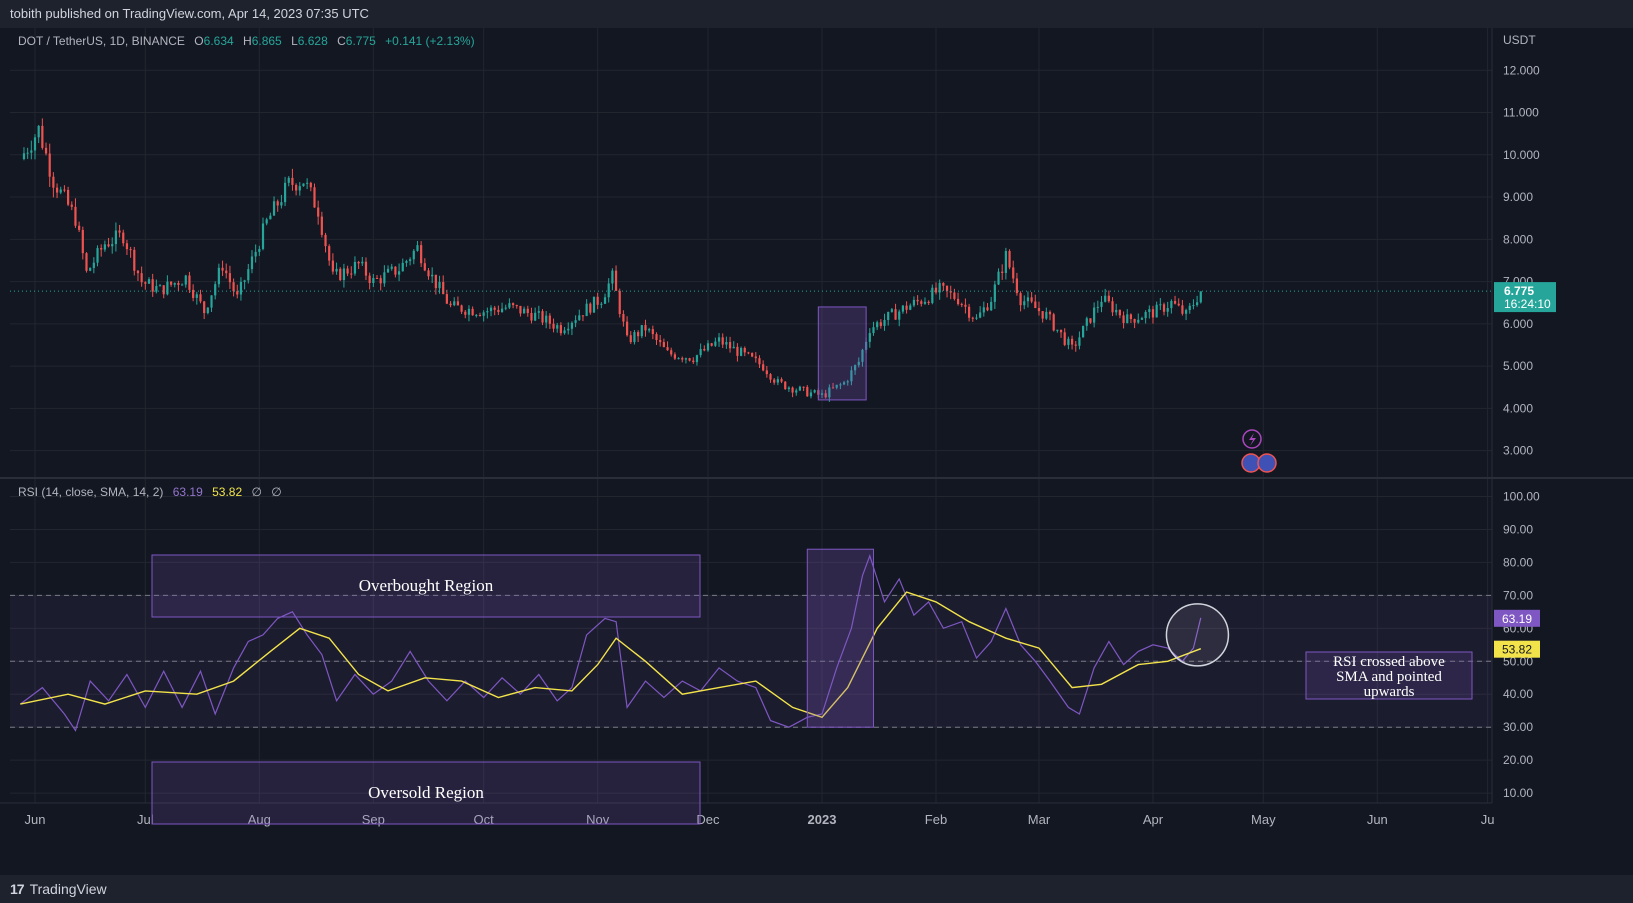 The image size is (1633, 903). What do you see at coordinates (1518, 727) in the screenshot?
I see `rsi-tick-label: 30.00` at bounding box center [1518, 727].